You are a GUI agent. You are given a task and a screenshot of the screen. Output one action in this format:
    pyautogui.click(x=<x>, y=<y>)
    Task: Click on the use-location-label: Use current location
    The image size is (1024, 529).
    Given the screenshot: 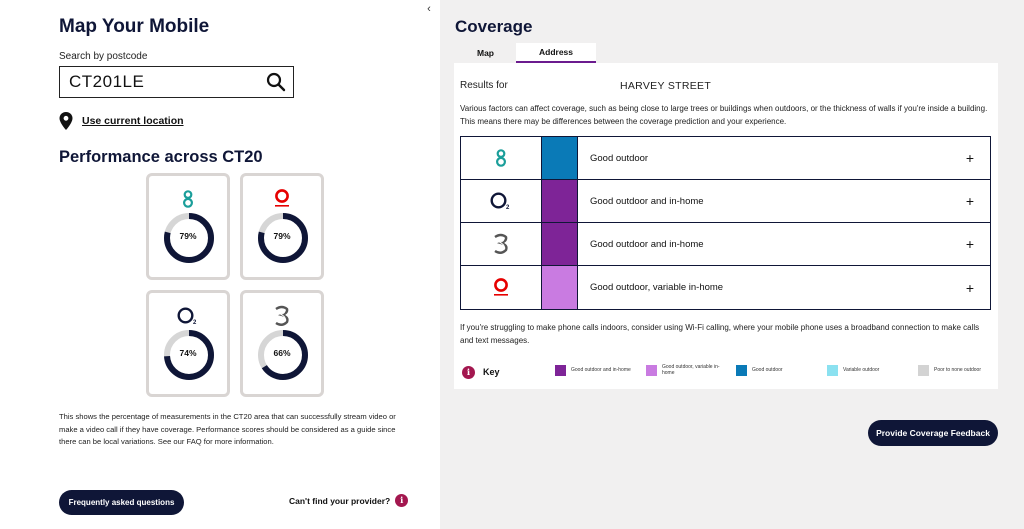 What is the action you would take?
    pyautogui.click(x=133, y=121)
    